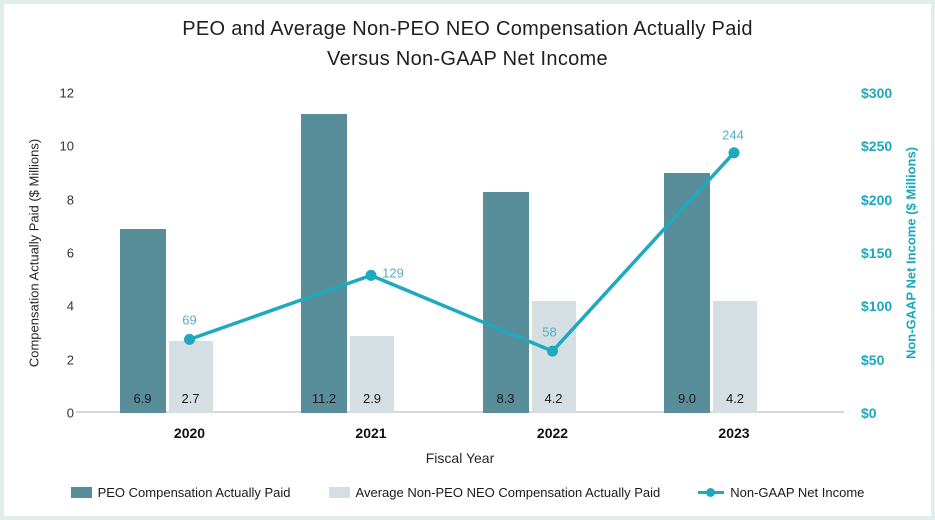  Describe the element at coordinates (460, 412) in the screenshot. I see `x-axis-line` at that location.